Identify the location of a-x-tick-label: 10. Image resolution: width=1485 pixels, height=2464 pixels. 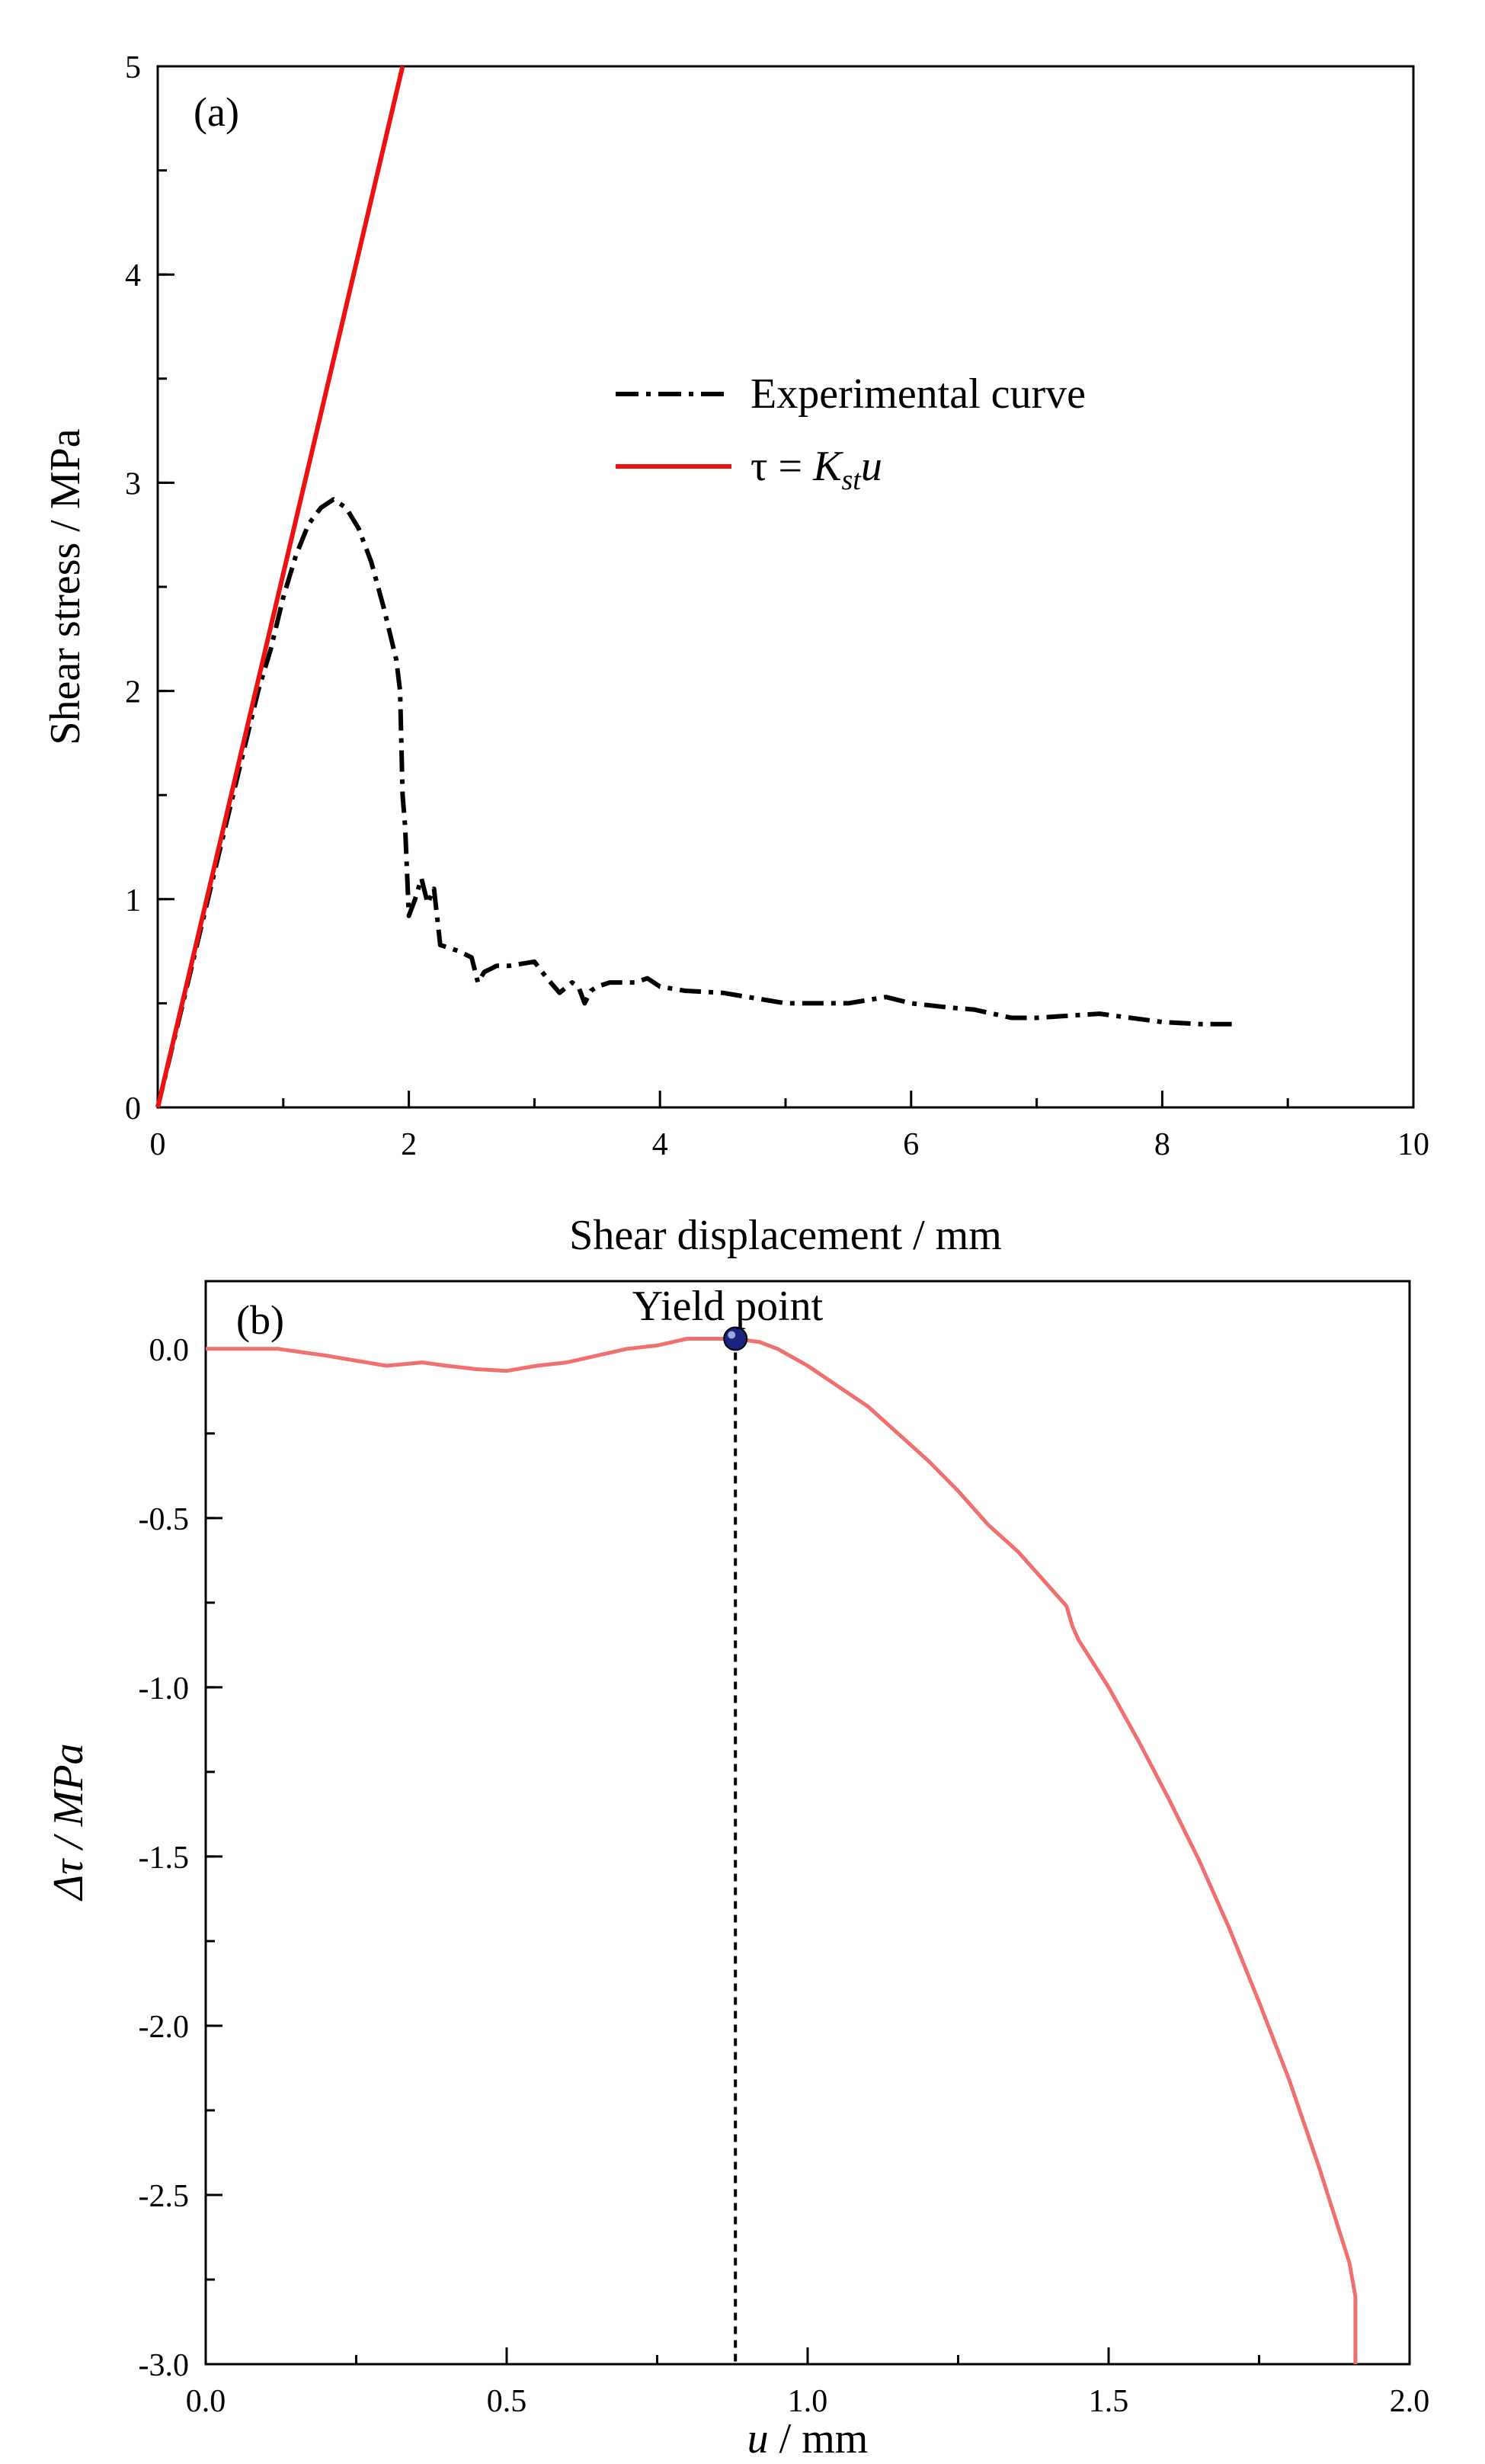
(1413, 1144).